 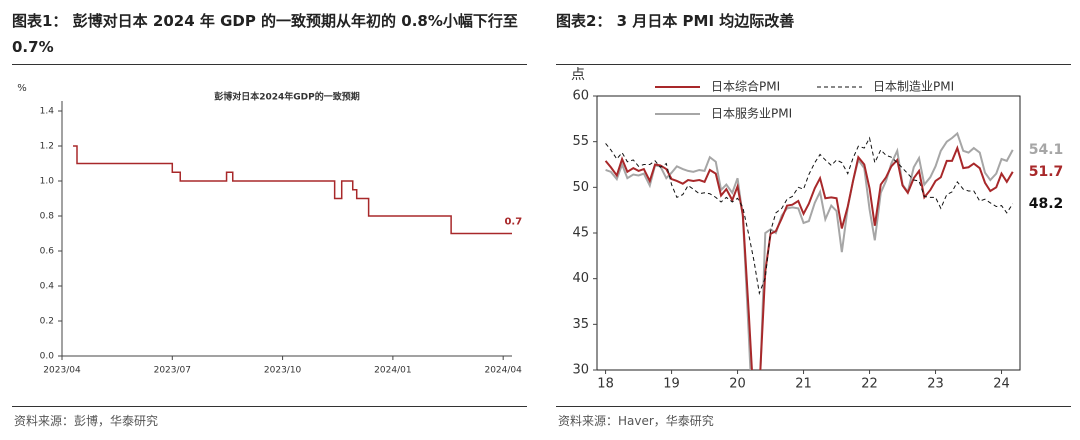 What do you see at coordinates (47, 322) in the screenshot?
I see `y-tick-label: 0.2` at bounding box center [47, 322].